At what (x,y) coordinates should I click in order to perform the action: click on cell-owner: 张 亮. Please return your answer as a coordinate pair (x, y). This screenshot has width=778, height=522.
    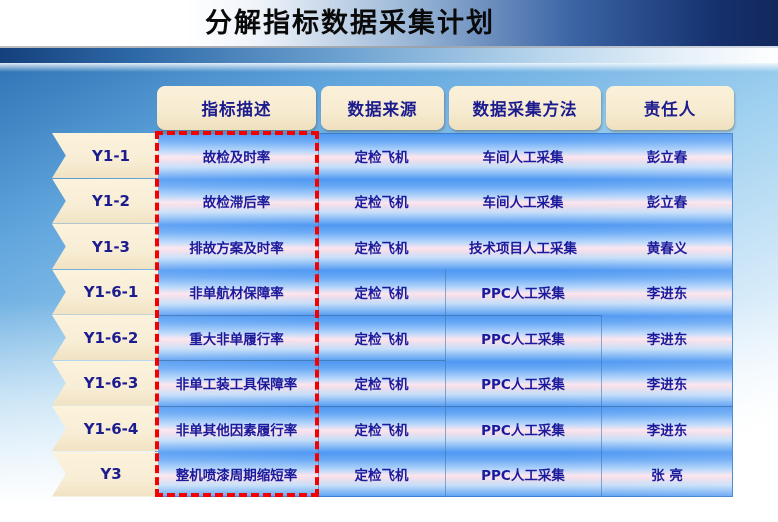
    Looking at the image, I should click on (667, 476).